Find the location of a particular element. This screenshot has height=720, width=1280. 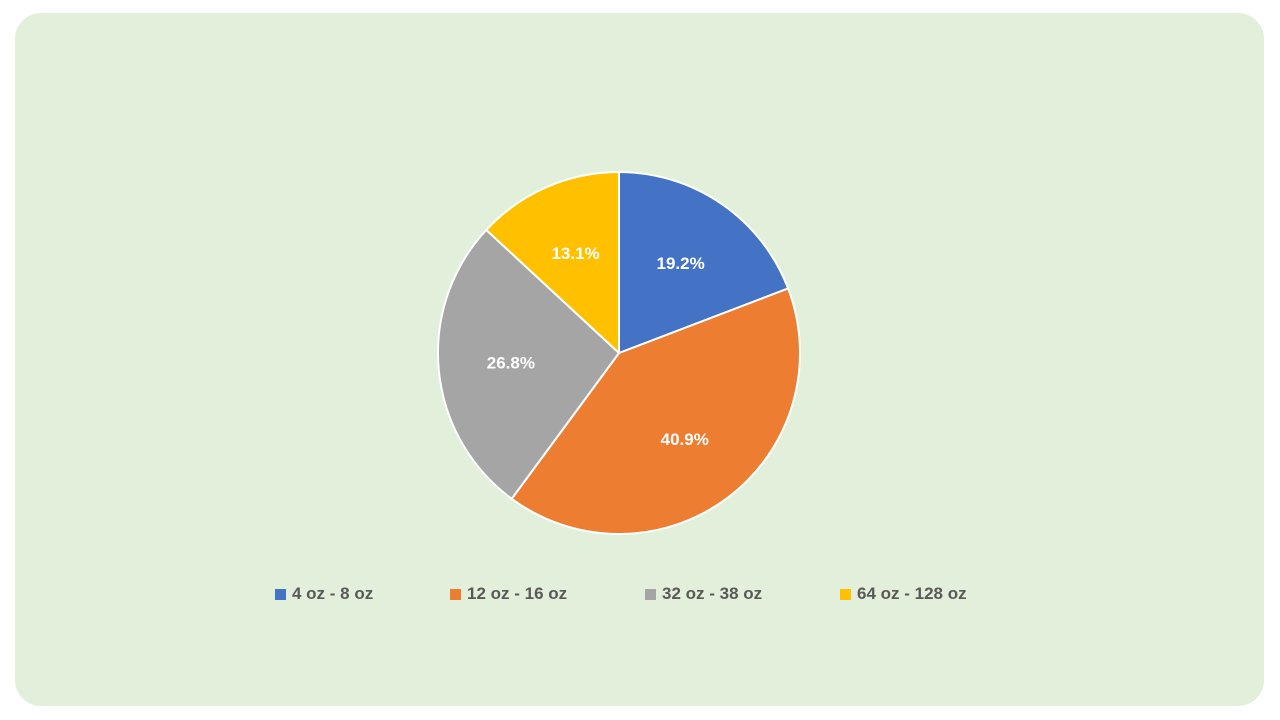

data-label-12-16-oz: 40.9% is located at coordinates (685, 439).